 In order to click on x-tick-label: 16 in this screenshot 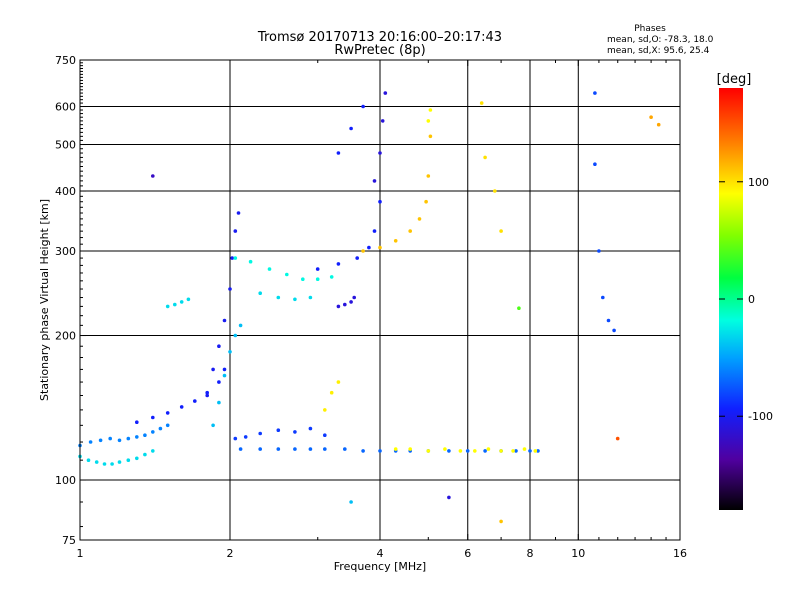, I will do `click(680, 553)`.